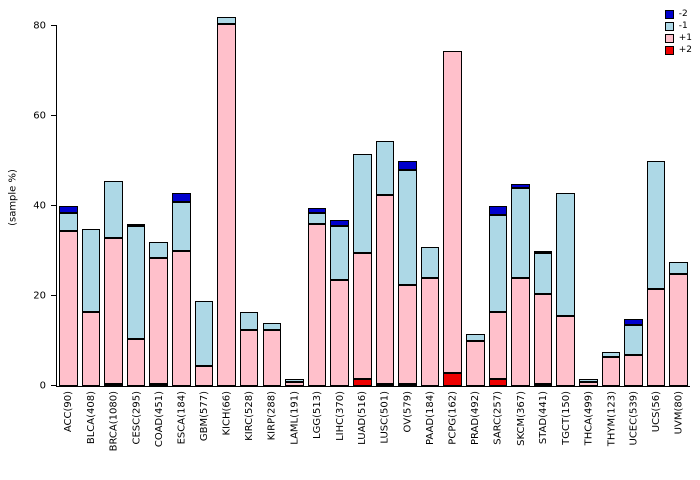 This screenshot has height=480, width=700. What do you see at coordinates (407, 433) in the screenshot?
I see `x-label-slot: OV(579)` at bounding box center [407, 433].